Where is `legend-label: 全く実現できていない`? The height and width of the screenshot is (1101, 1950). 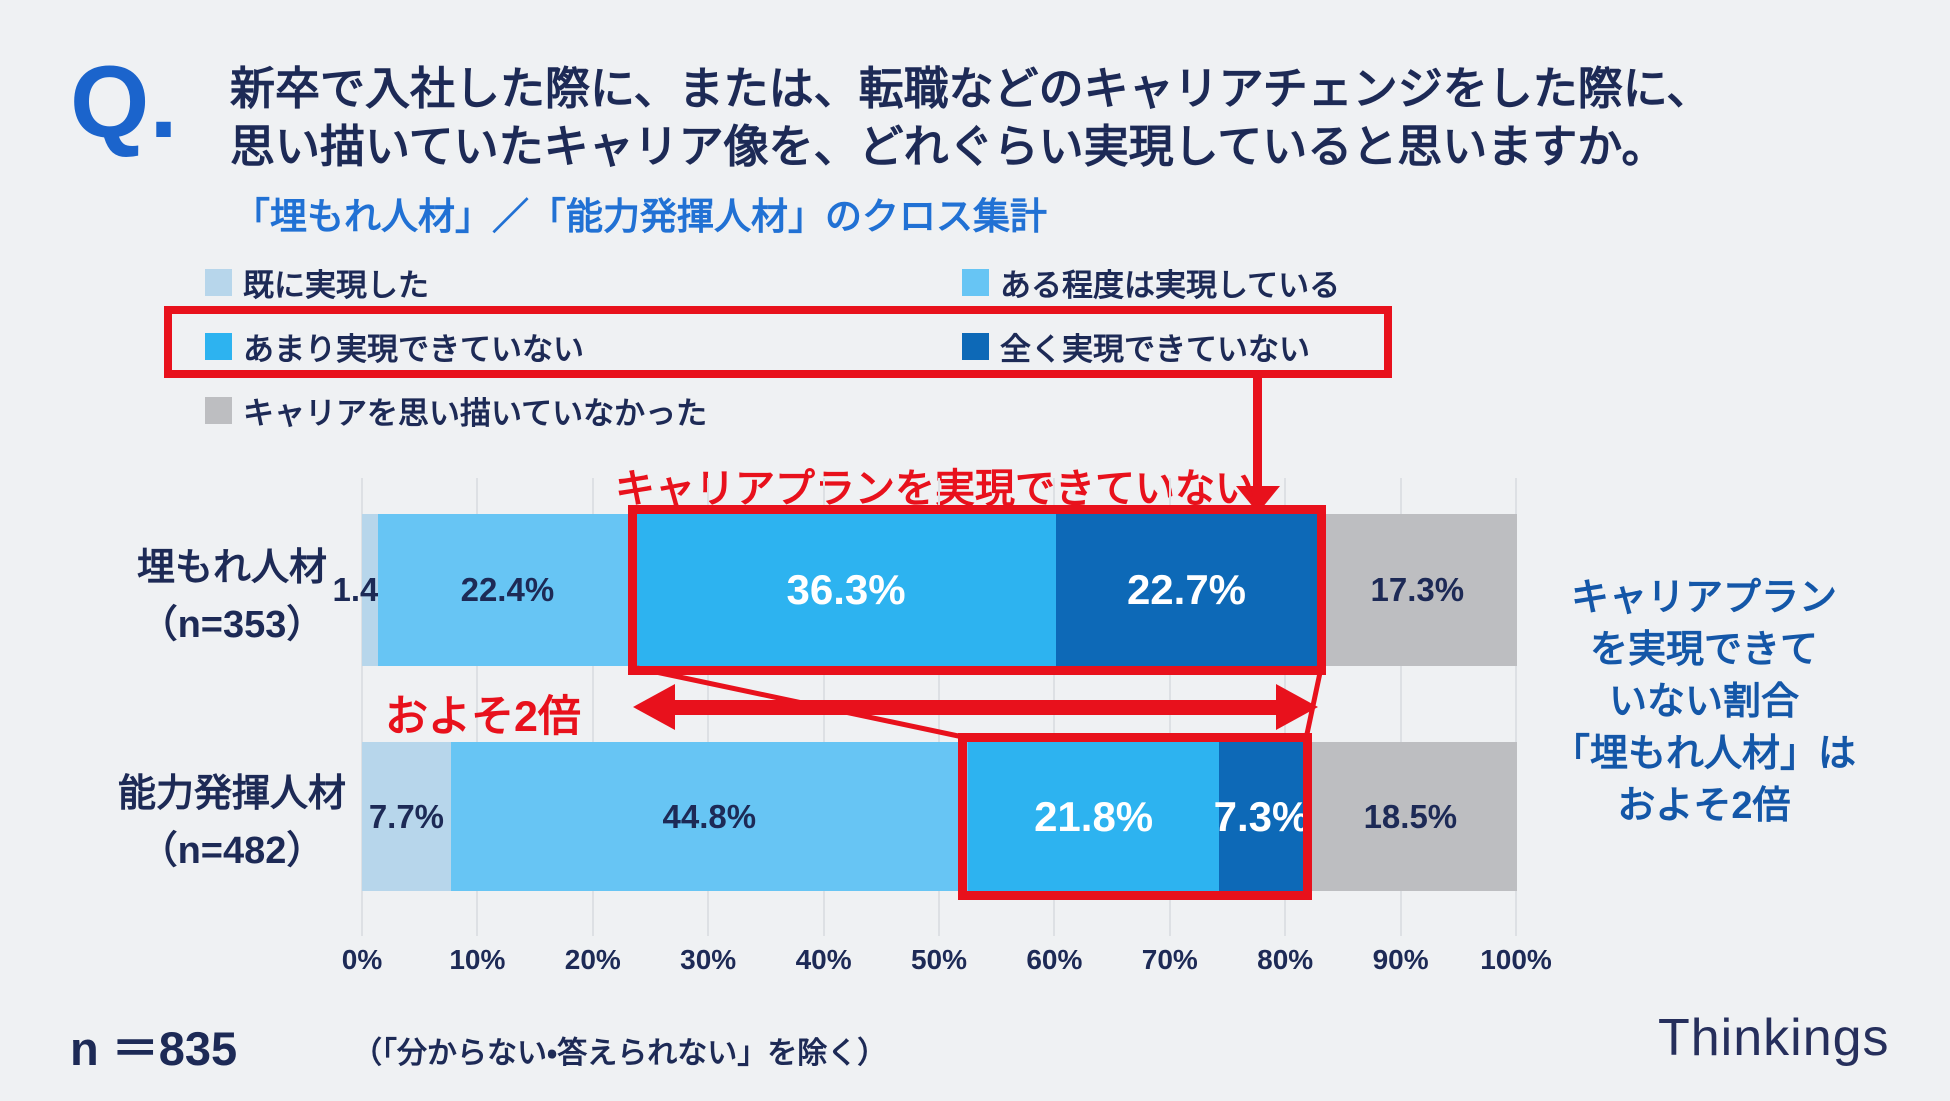 legend-label: 全く実現できていない is located at coordinates (1155, 349).